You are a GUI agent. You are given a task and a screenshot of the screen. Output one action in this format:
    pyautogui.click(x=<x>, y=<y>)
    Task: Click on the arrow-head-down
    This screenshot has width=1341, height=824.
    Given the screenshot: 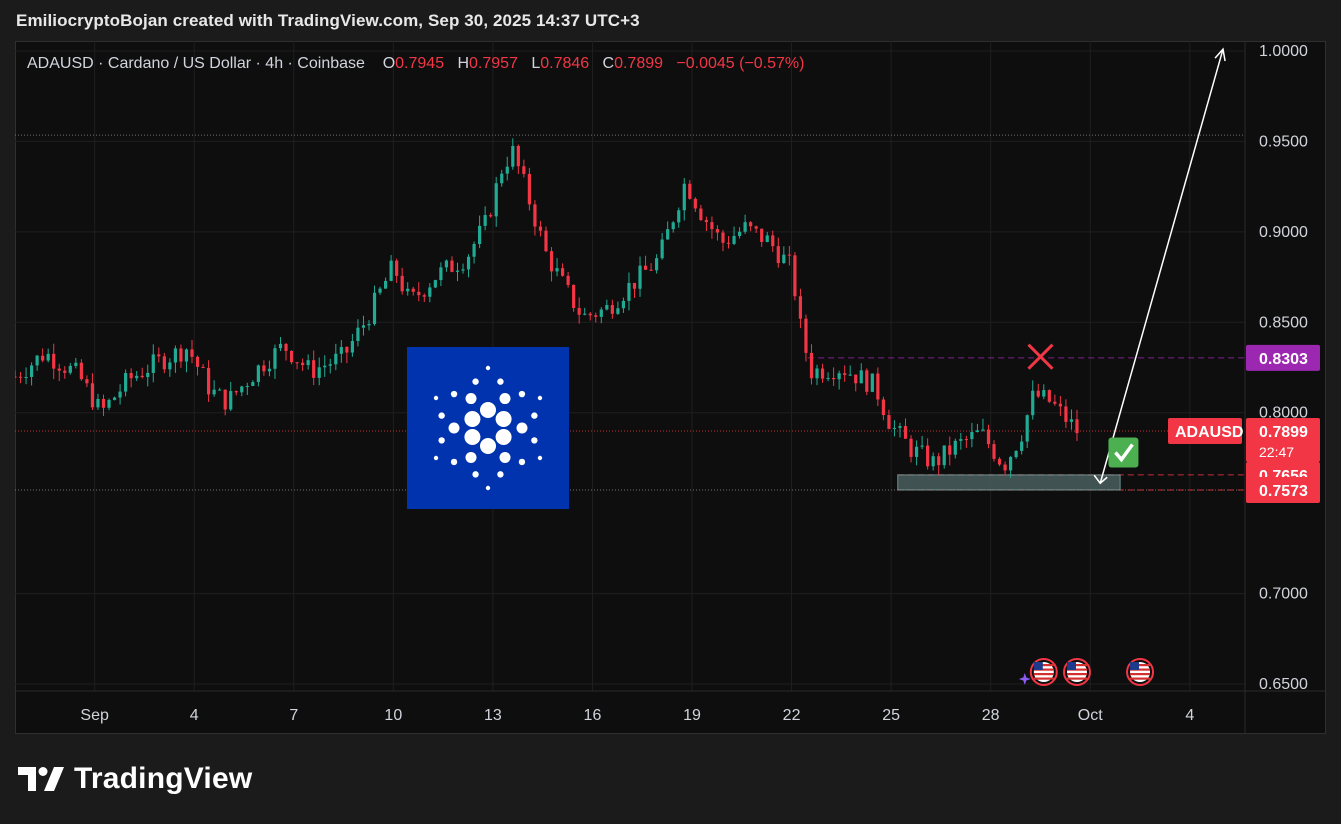 What is the action you would take?
    pyautogui.click(x=1100, y=479)
    